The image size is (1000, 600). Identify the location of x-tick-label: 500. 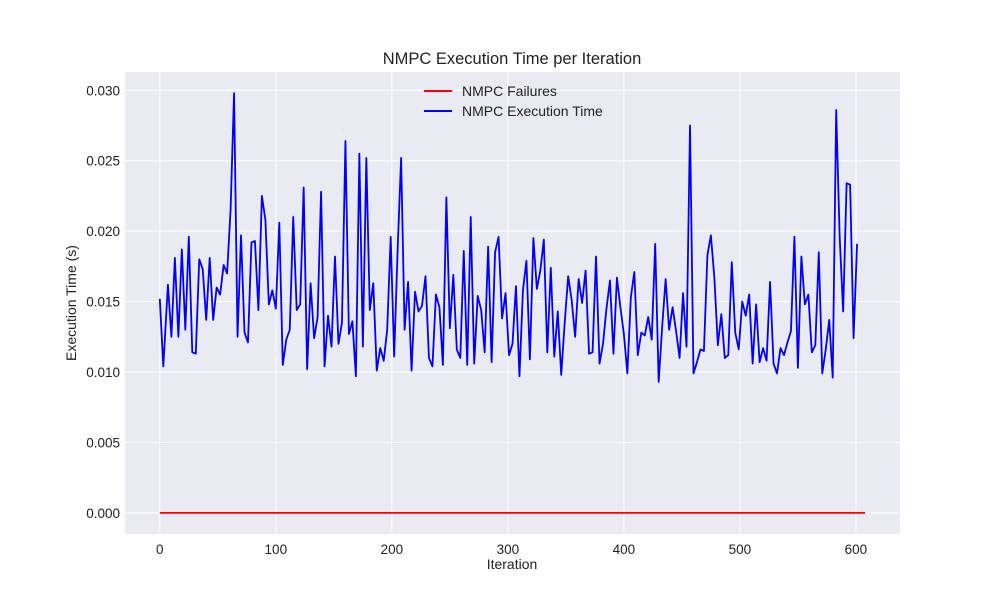
(740, 549).